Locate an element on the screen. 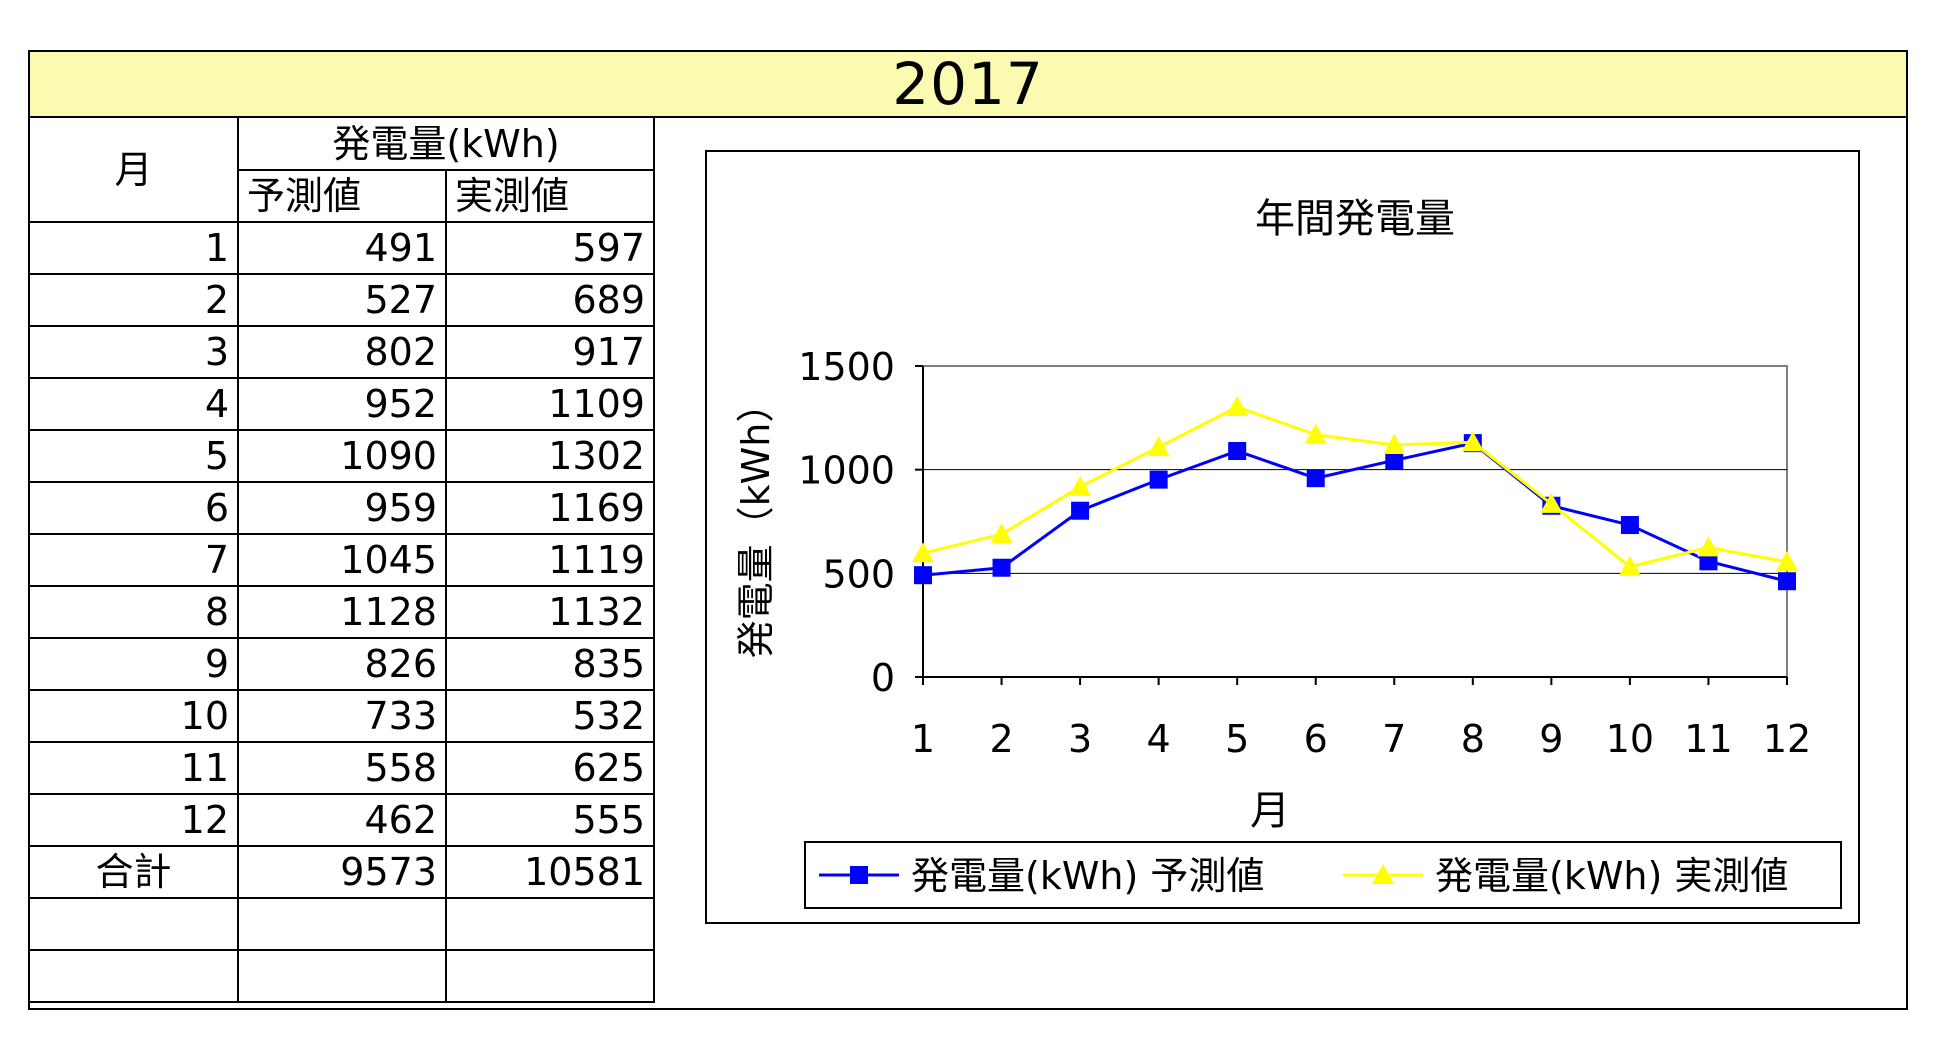 Image resolution: width=1945 pixels, height=1062 pixels. month-cell: 10 is located at coordinates (134, 716).